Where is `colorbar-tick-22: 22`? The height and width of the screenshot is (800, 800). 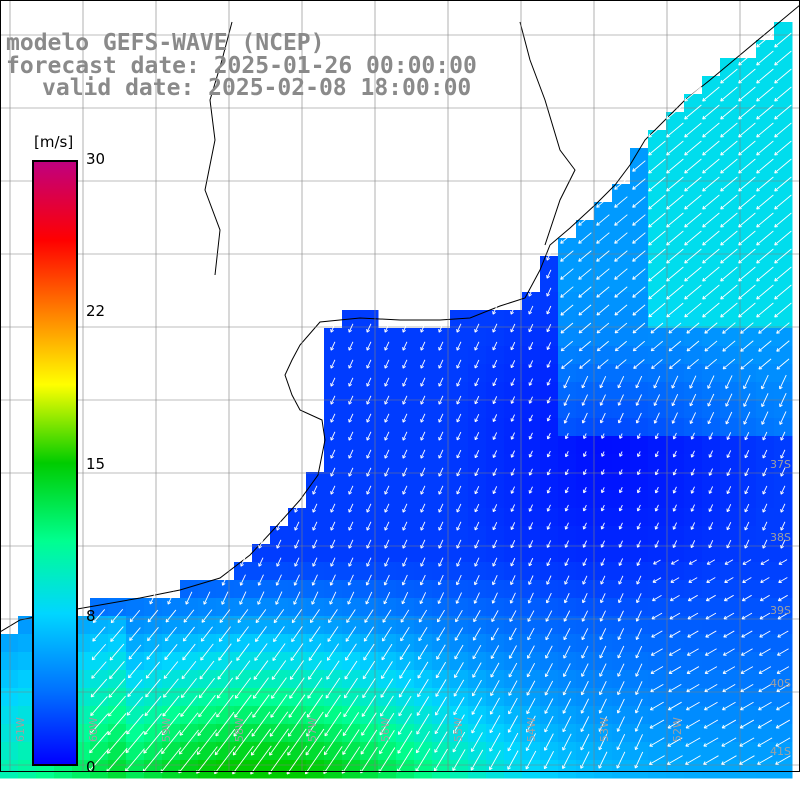 colorbar-tick-22: 22 is located at coordinates (96, 311).